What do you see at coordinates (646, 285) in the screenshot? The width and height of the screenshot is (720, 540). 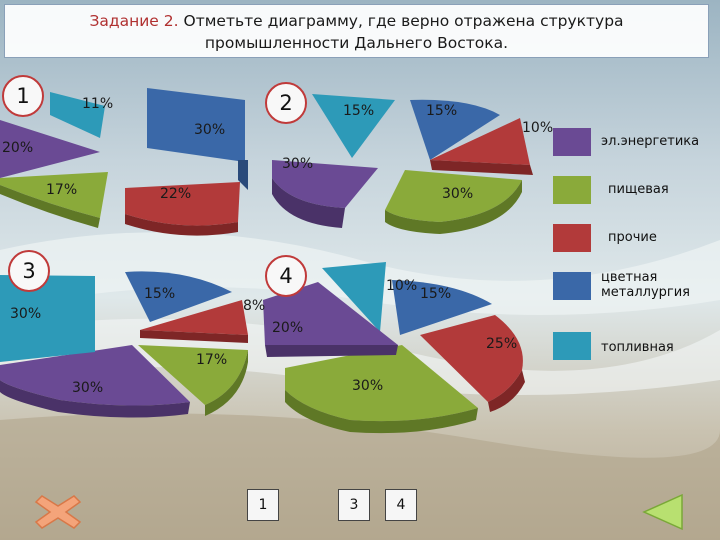 I see `legend-label: цветная металлургия` at bounding box center [646, 285].